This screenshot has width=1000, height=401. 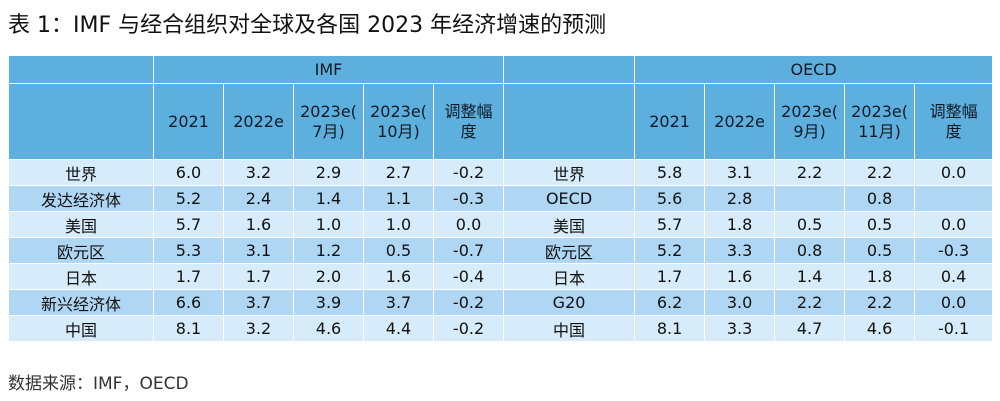 What do you see at coordinates (569, 198) in the screenshot?
I see `oecd-region-cell: OECD` at bounding box center [569, 198].